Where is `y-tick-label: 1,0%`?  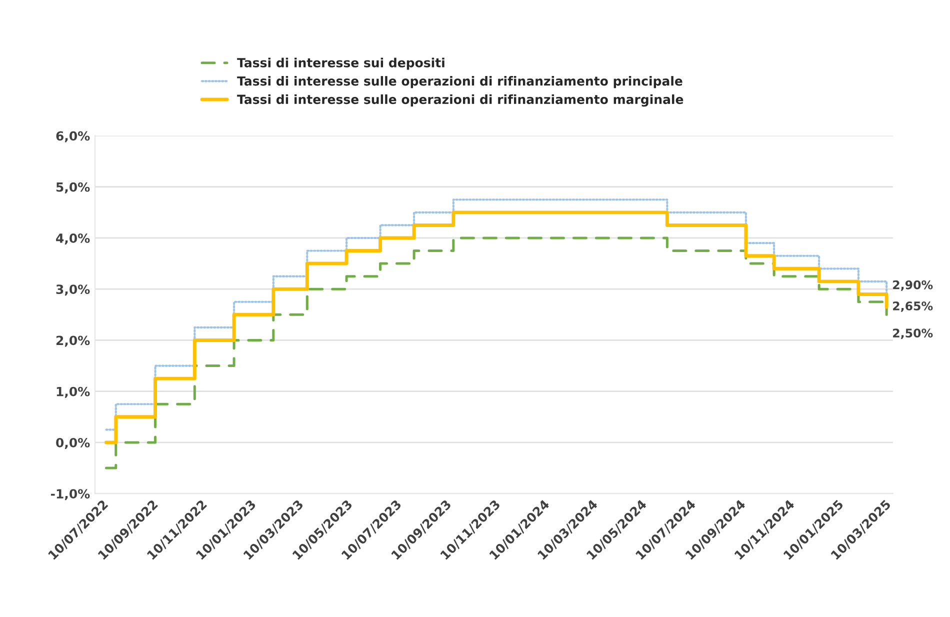
y-tick-label: 1,0% is located at coordinates (73, 392).